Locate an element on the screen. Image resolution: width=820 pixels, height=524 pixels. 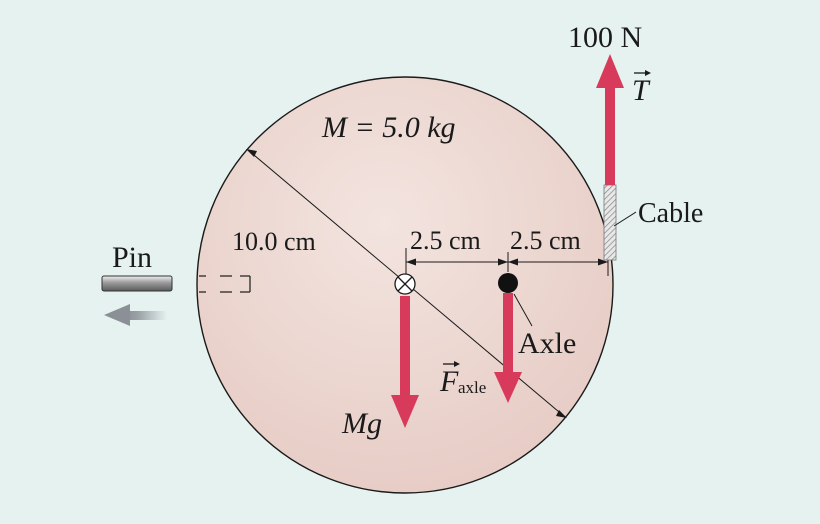
tension-value-label: 100 N is located at coordinates (605, 37).